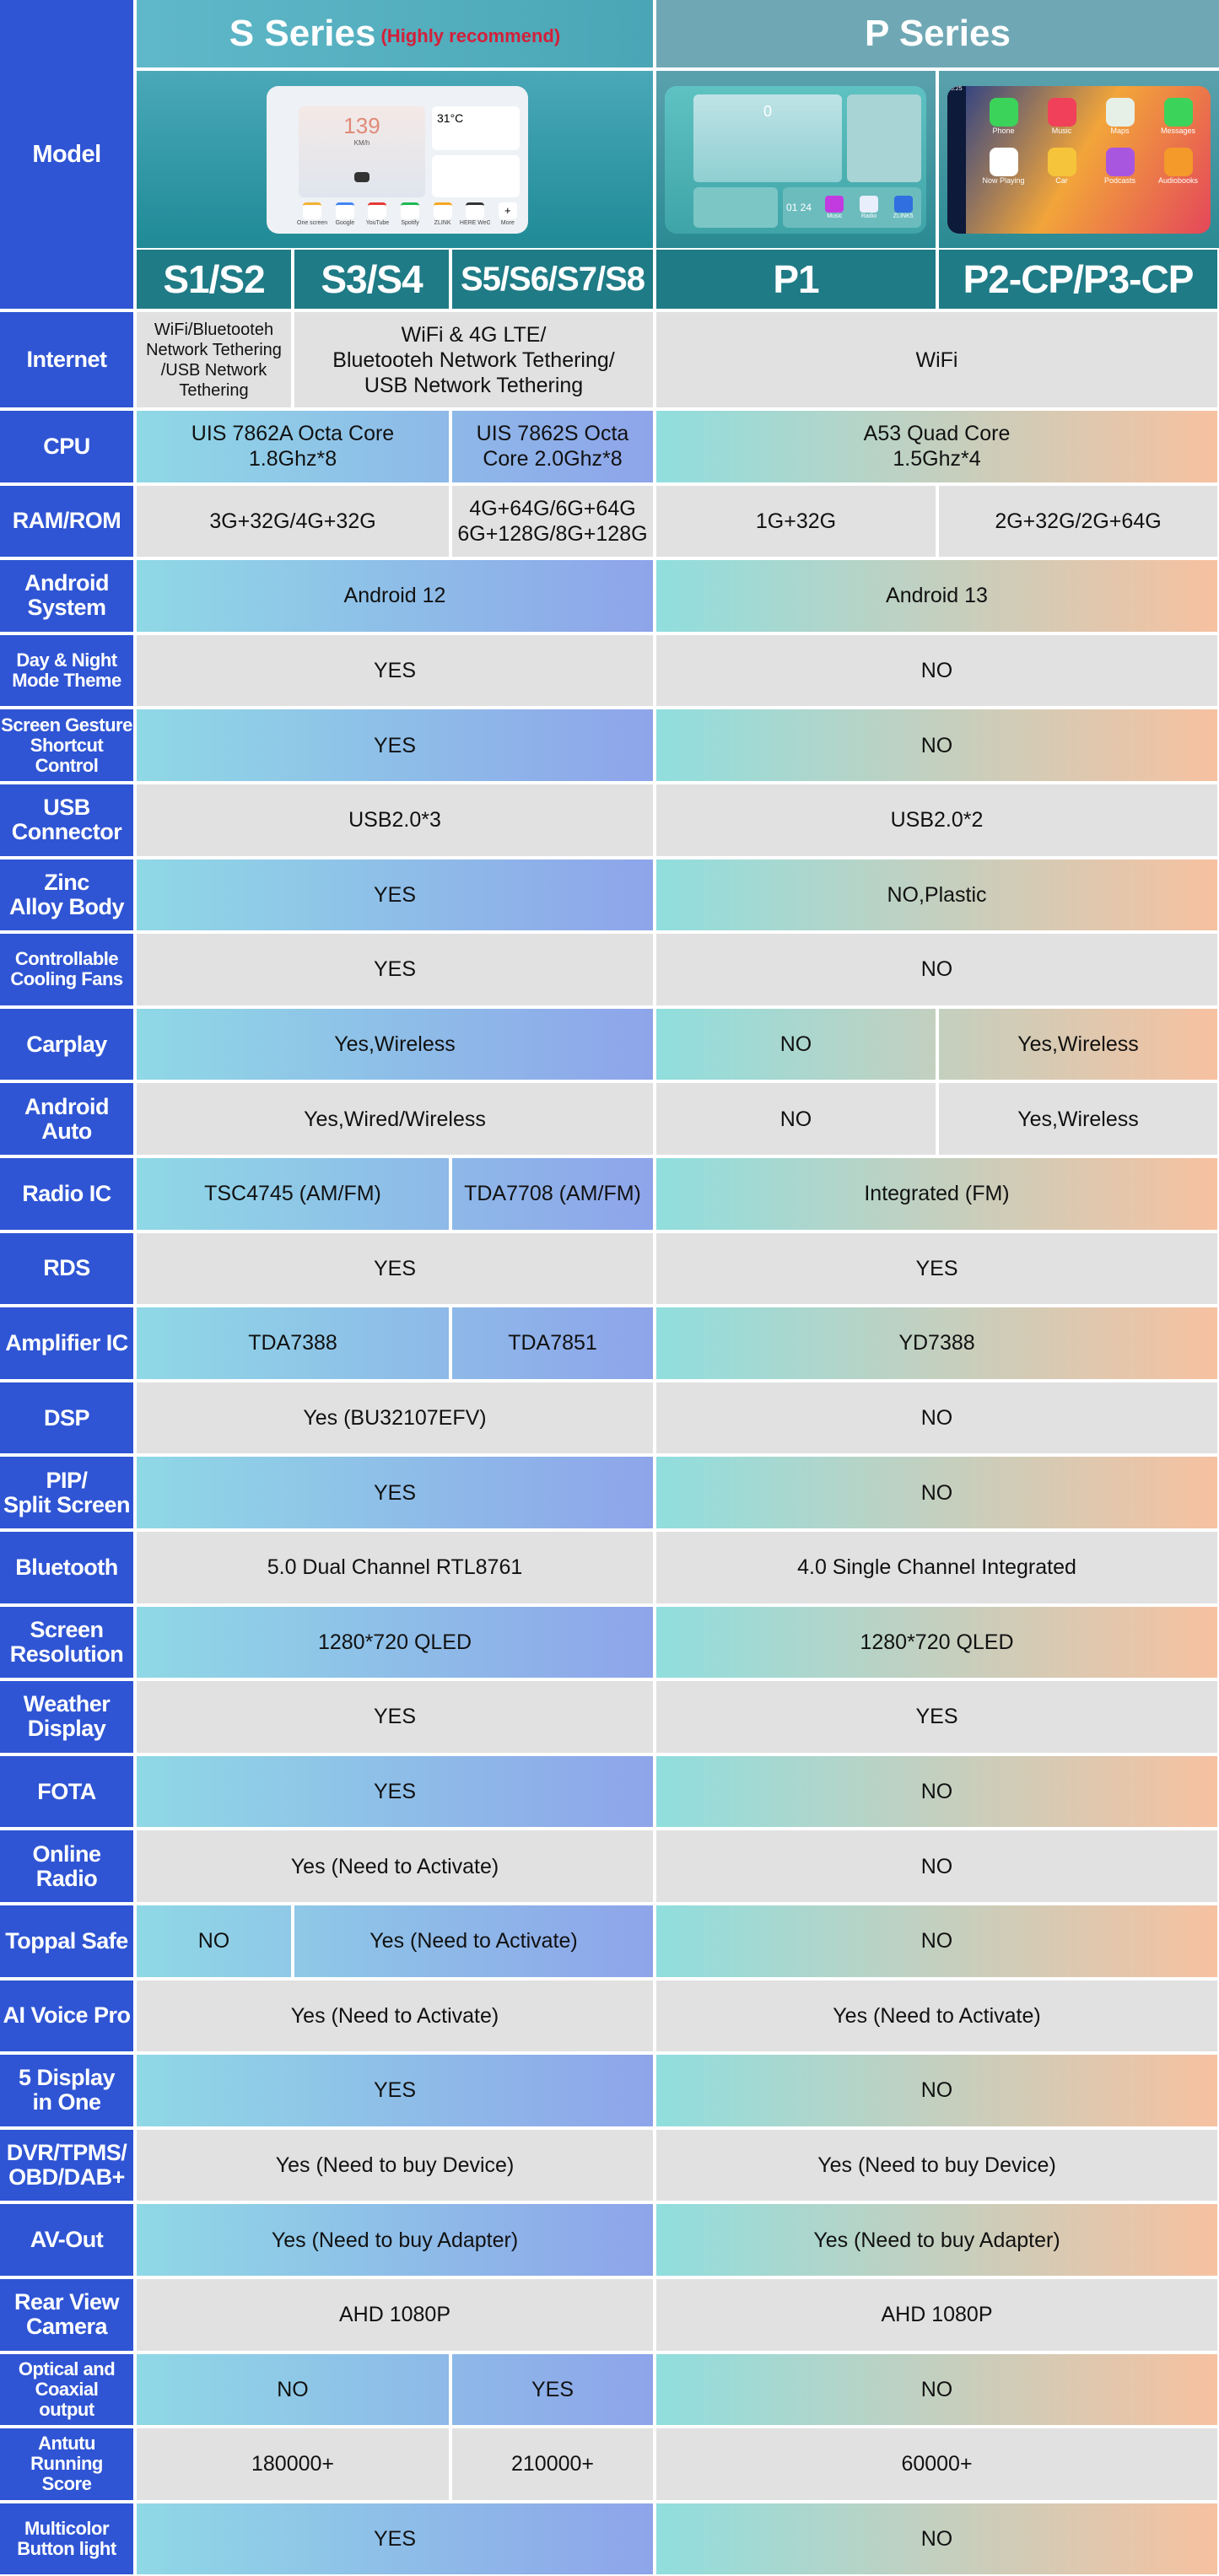  Describe the element at coordinates (1004, 167) in the screenshot. I see `app-now-playing: Now Playing` at that location.